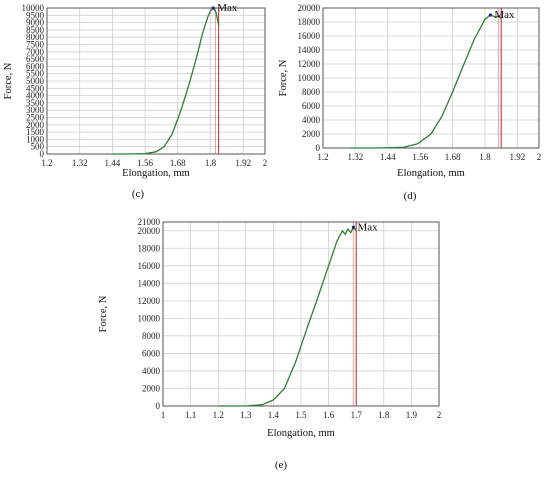 The image size is (550, 479). What do you see at coordinates (281, 465) in the screenshot?
I see `panel-caption: (e)` at bounding box center [281, 465].